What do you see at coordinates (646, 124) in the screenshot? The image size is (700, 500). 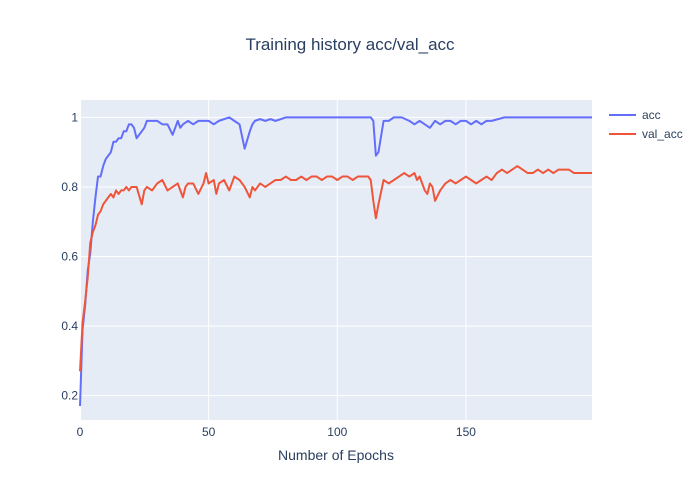 I see `legend: acc val_acc` at bounding box center [646, 124].